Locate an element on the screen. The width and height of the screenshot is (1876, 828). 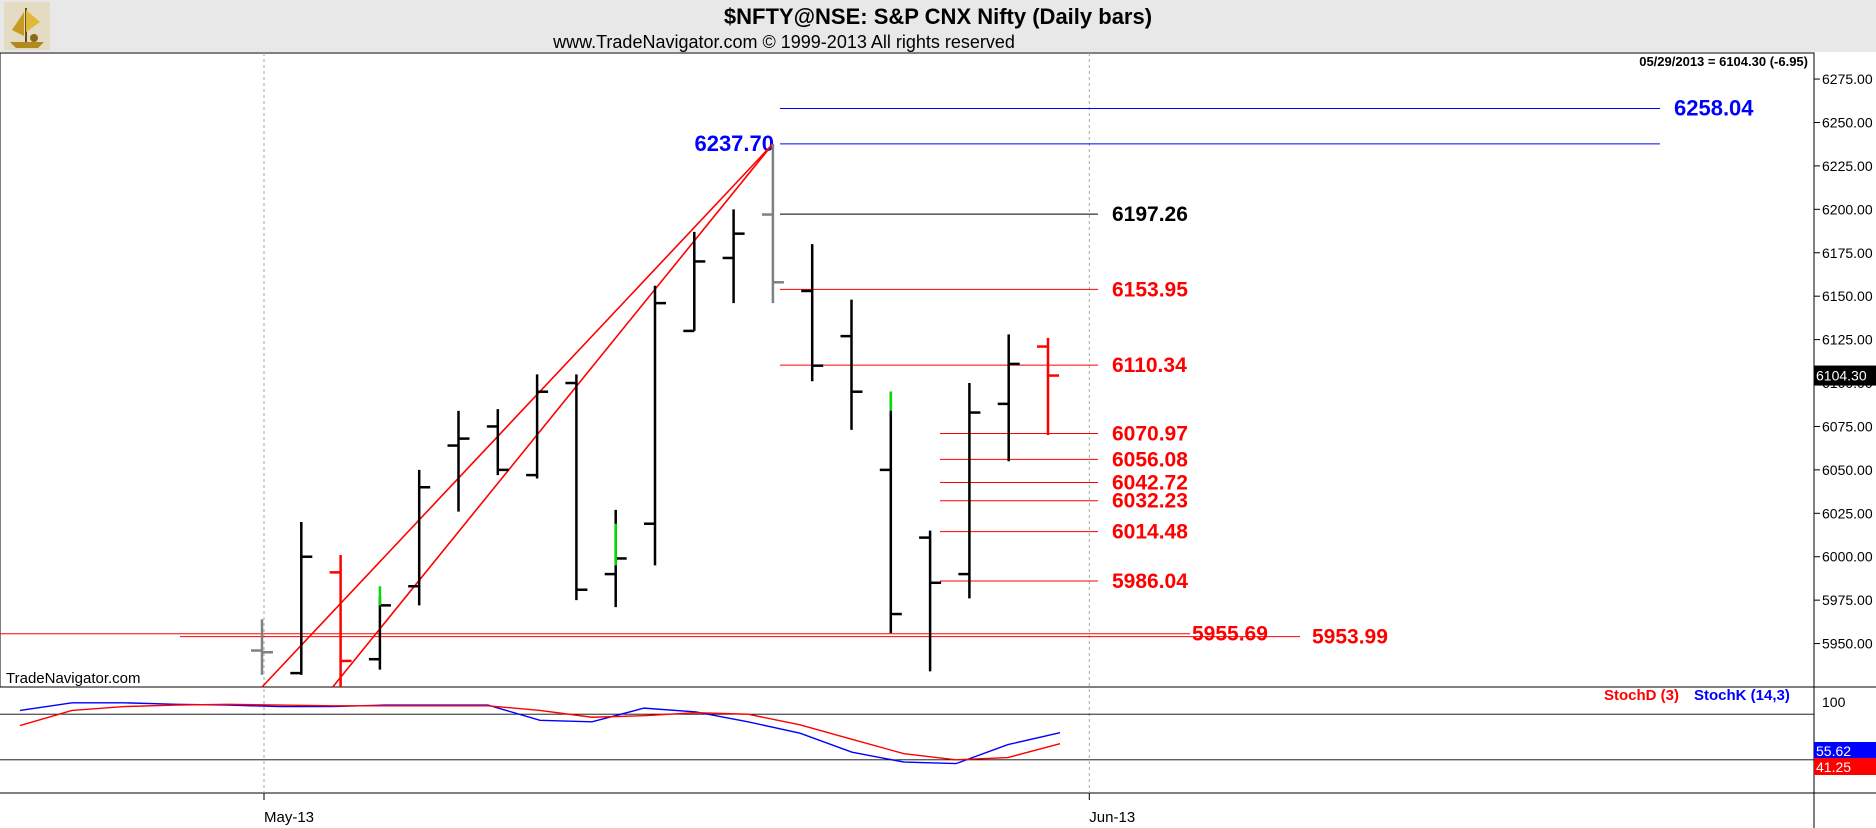
legend-stoch-k: StochK (14,3) is located at coordinates (1742, 695).